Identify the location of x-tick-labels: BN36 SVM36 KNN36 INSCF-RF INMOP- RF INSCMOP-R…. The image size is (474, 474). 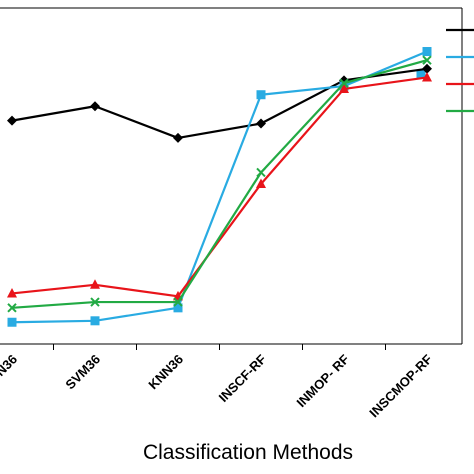
(217, 385).